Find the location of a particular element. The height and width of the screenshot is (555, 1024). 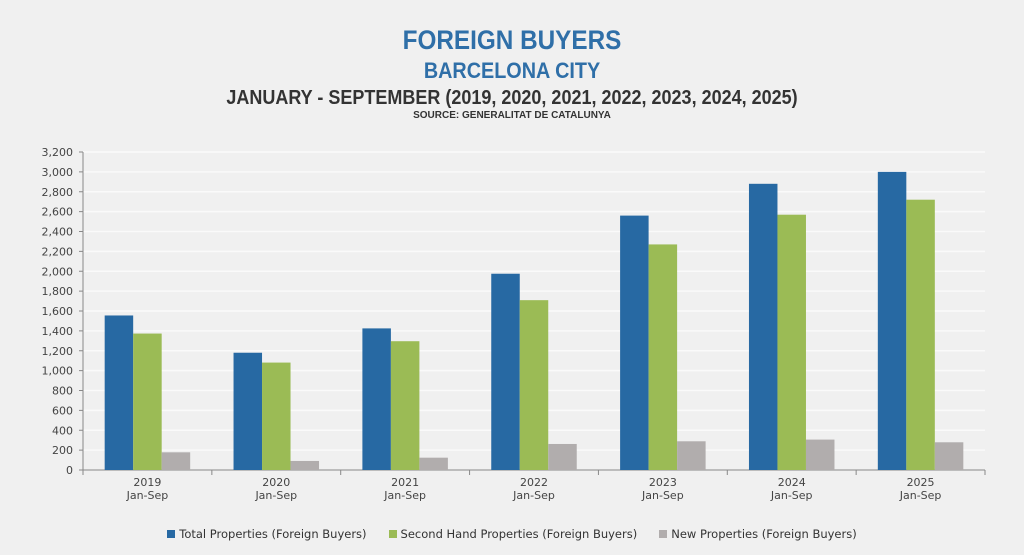

y-tick-label: 1,800 is located at coordinates (58, 291).